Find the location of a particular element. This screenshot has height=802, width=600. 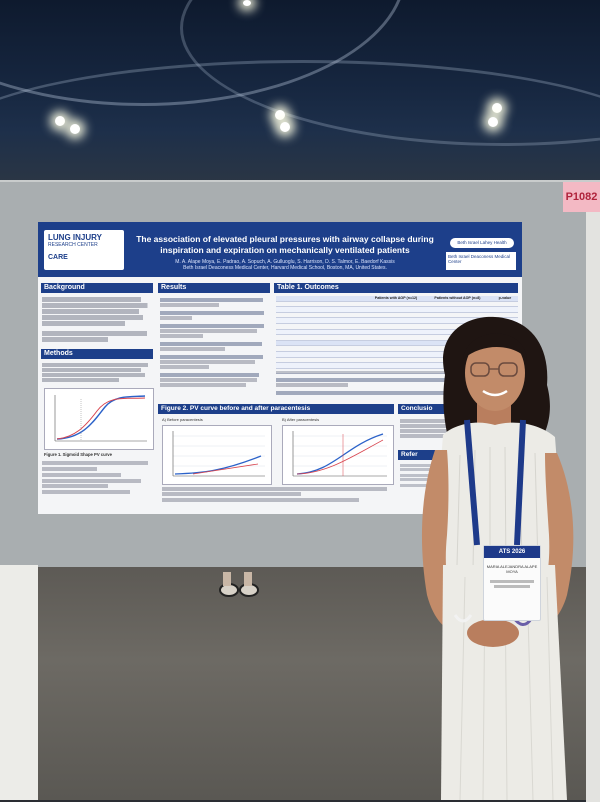

section-background: Background is located at coordinates (97, 288).